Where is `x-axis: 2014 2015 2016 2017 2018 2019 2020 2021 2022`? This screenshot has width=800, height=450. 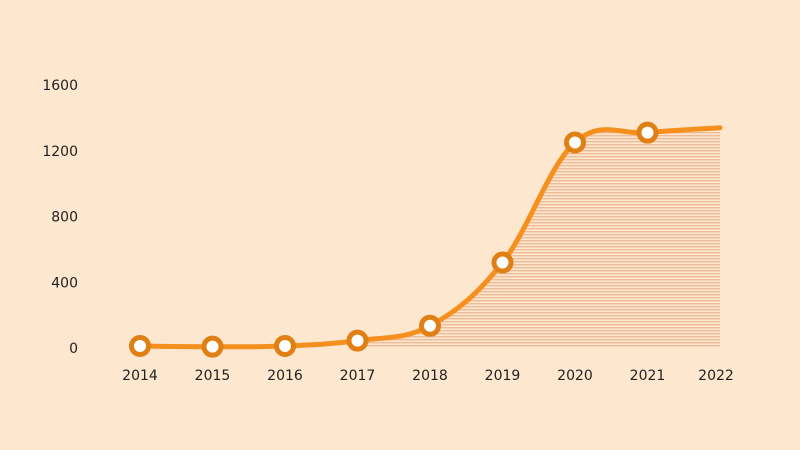
x-axis: 2014 2015 2016 2017 2018 2019 2020 2021 2022 is located at coordinates (428, 376).